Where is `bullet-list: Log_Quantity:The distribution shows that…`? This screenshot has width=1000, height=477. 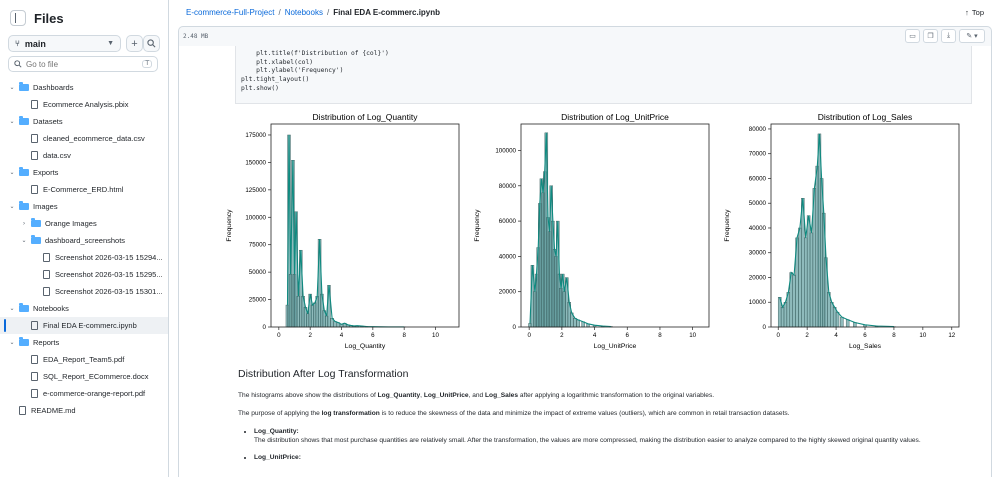
bullet-list: Log_Quantity:The distribution shows that… is located at coordinates (618, 444).